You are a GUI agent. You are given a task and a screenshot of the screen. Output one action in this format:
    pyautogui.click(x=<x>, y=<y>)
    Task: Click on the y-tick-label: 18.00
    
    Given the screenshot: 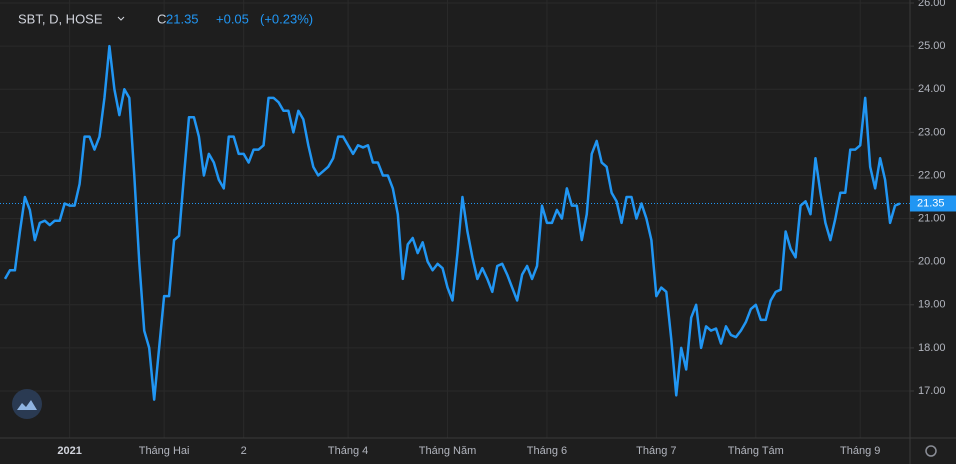 What is the action you would take?
    pyautogui.click(x=932, y=348)
    